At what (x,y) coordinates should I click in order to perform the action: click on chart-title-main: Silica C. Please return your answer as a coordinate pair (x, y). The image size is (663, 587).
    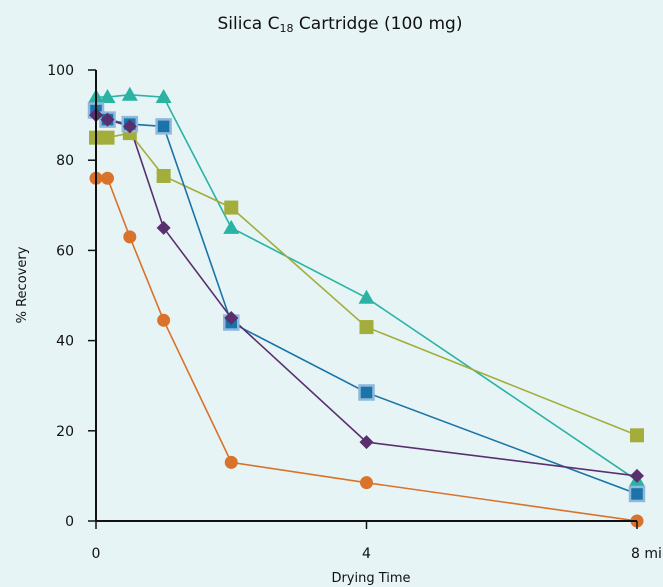
    Looking at the image, I should click on (249, 24).